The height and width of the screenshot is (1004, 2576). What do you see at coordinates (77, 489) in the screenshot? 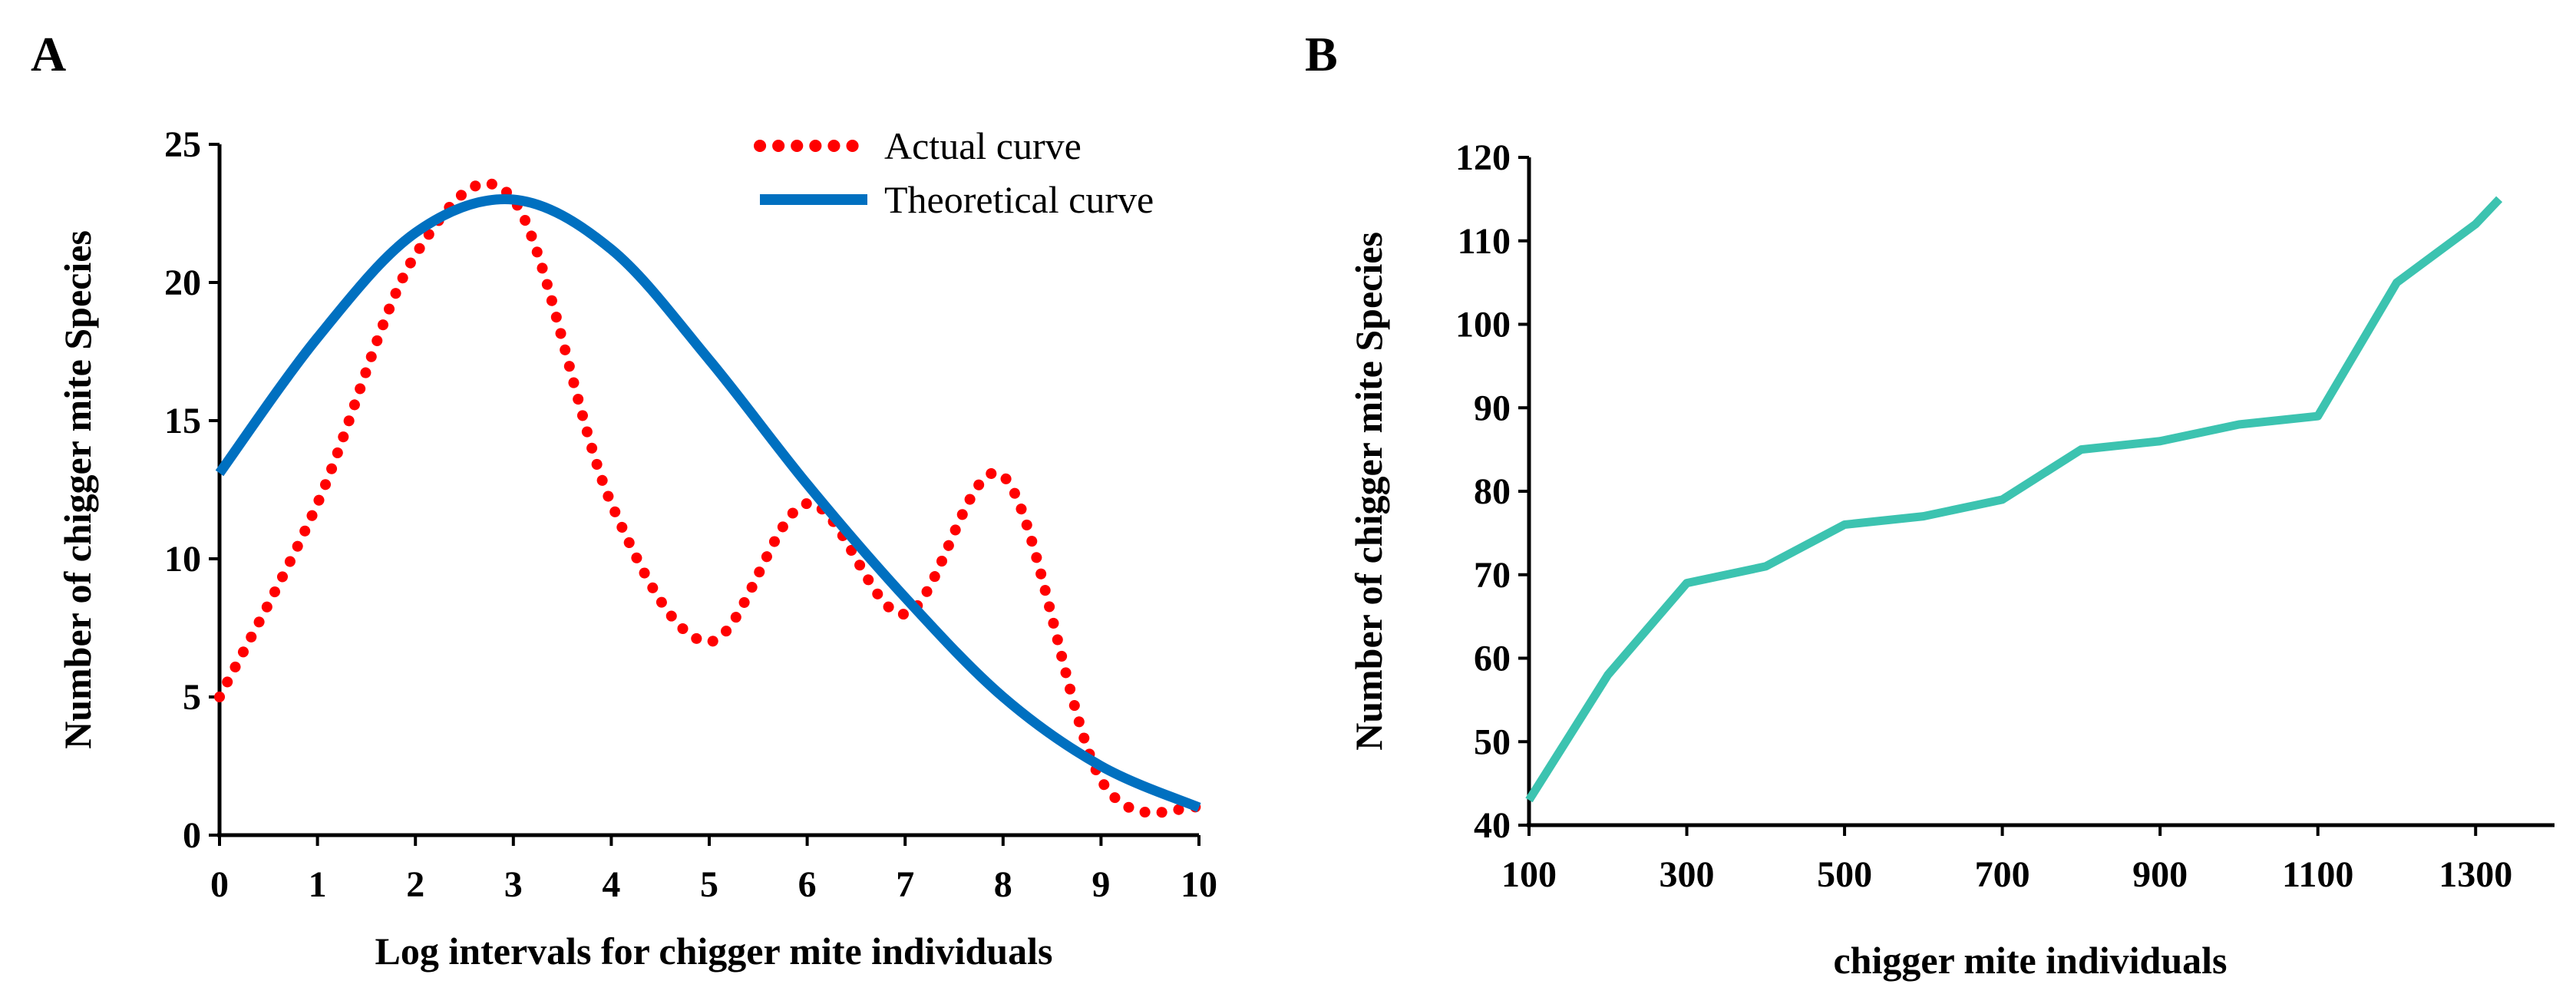
I see `chart-a-y-axis-label: Number of chigger mite Species` at bounding box center [77, 489].